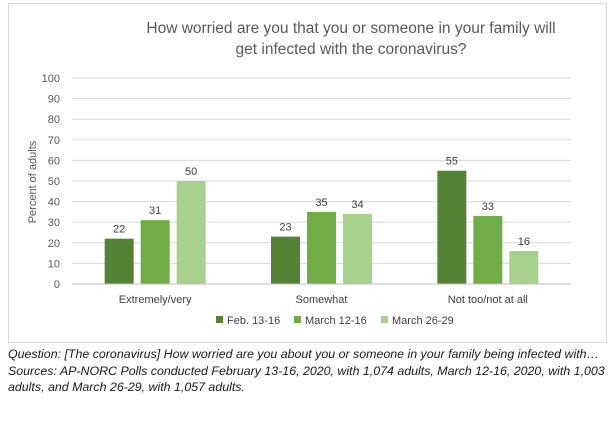 This screenshot has width=616, height=426. Describe the element at coordinates (54, 141) in the screenshot. I see `y-tick-label: 70` at that location.